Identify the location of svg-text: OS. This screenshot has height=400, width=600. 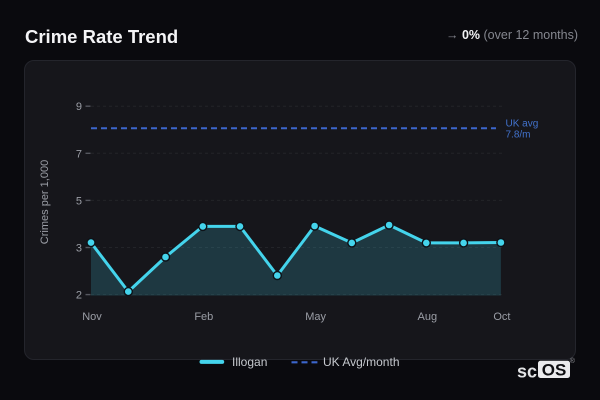
(554, 370).